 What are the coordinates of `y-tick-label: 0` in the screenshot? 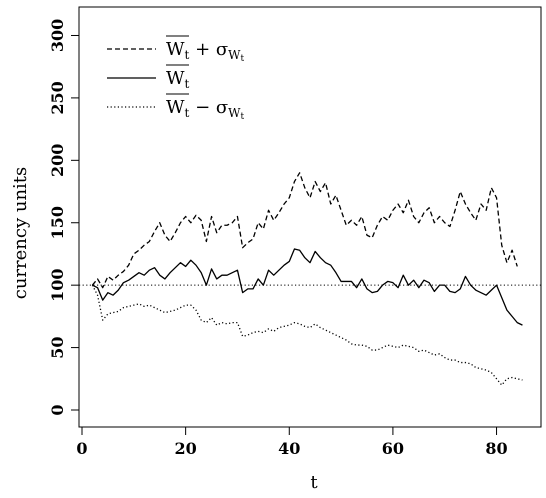 It's located at (57, 409).